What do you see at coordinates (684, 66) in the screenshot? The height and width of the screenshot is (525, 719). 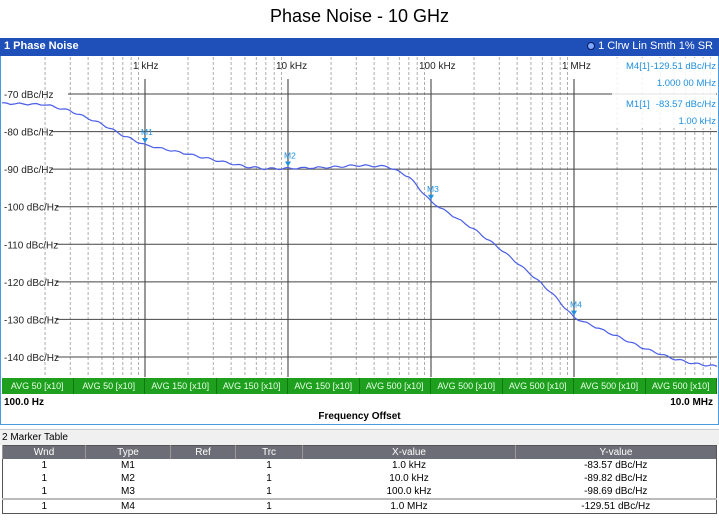 I see `marker-info-y: -129.51 dBc/Hz` at bounding box center [684, 66].